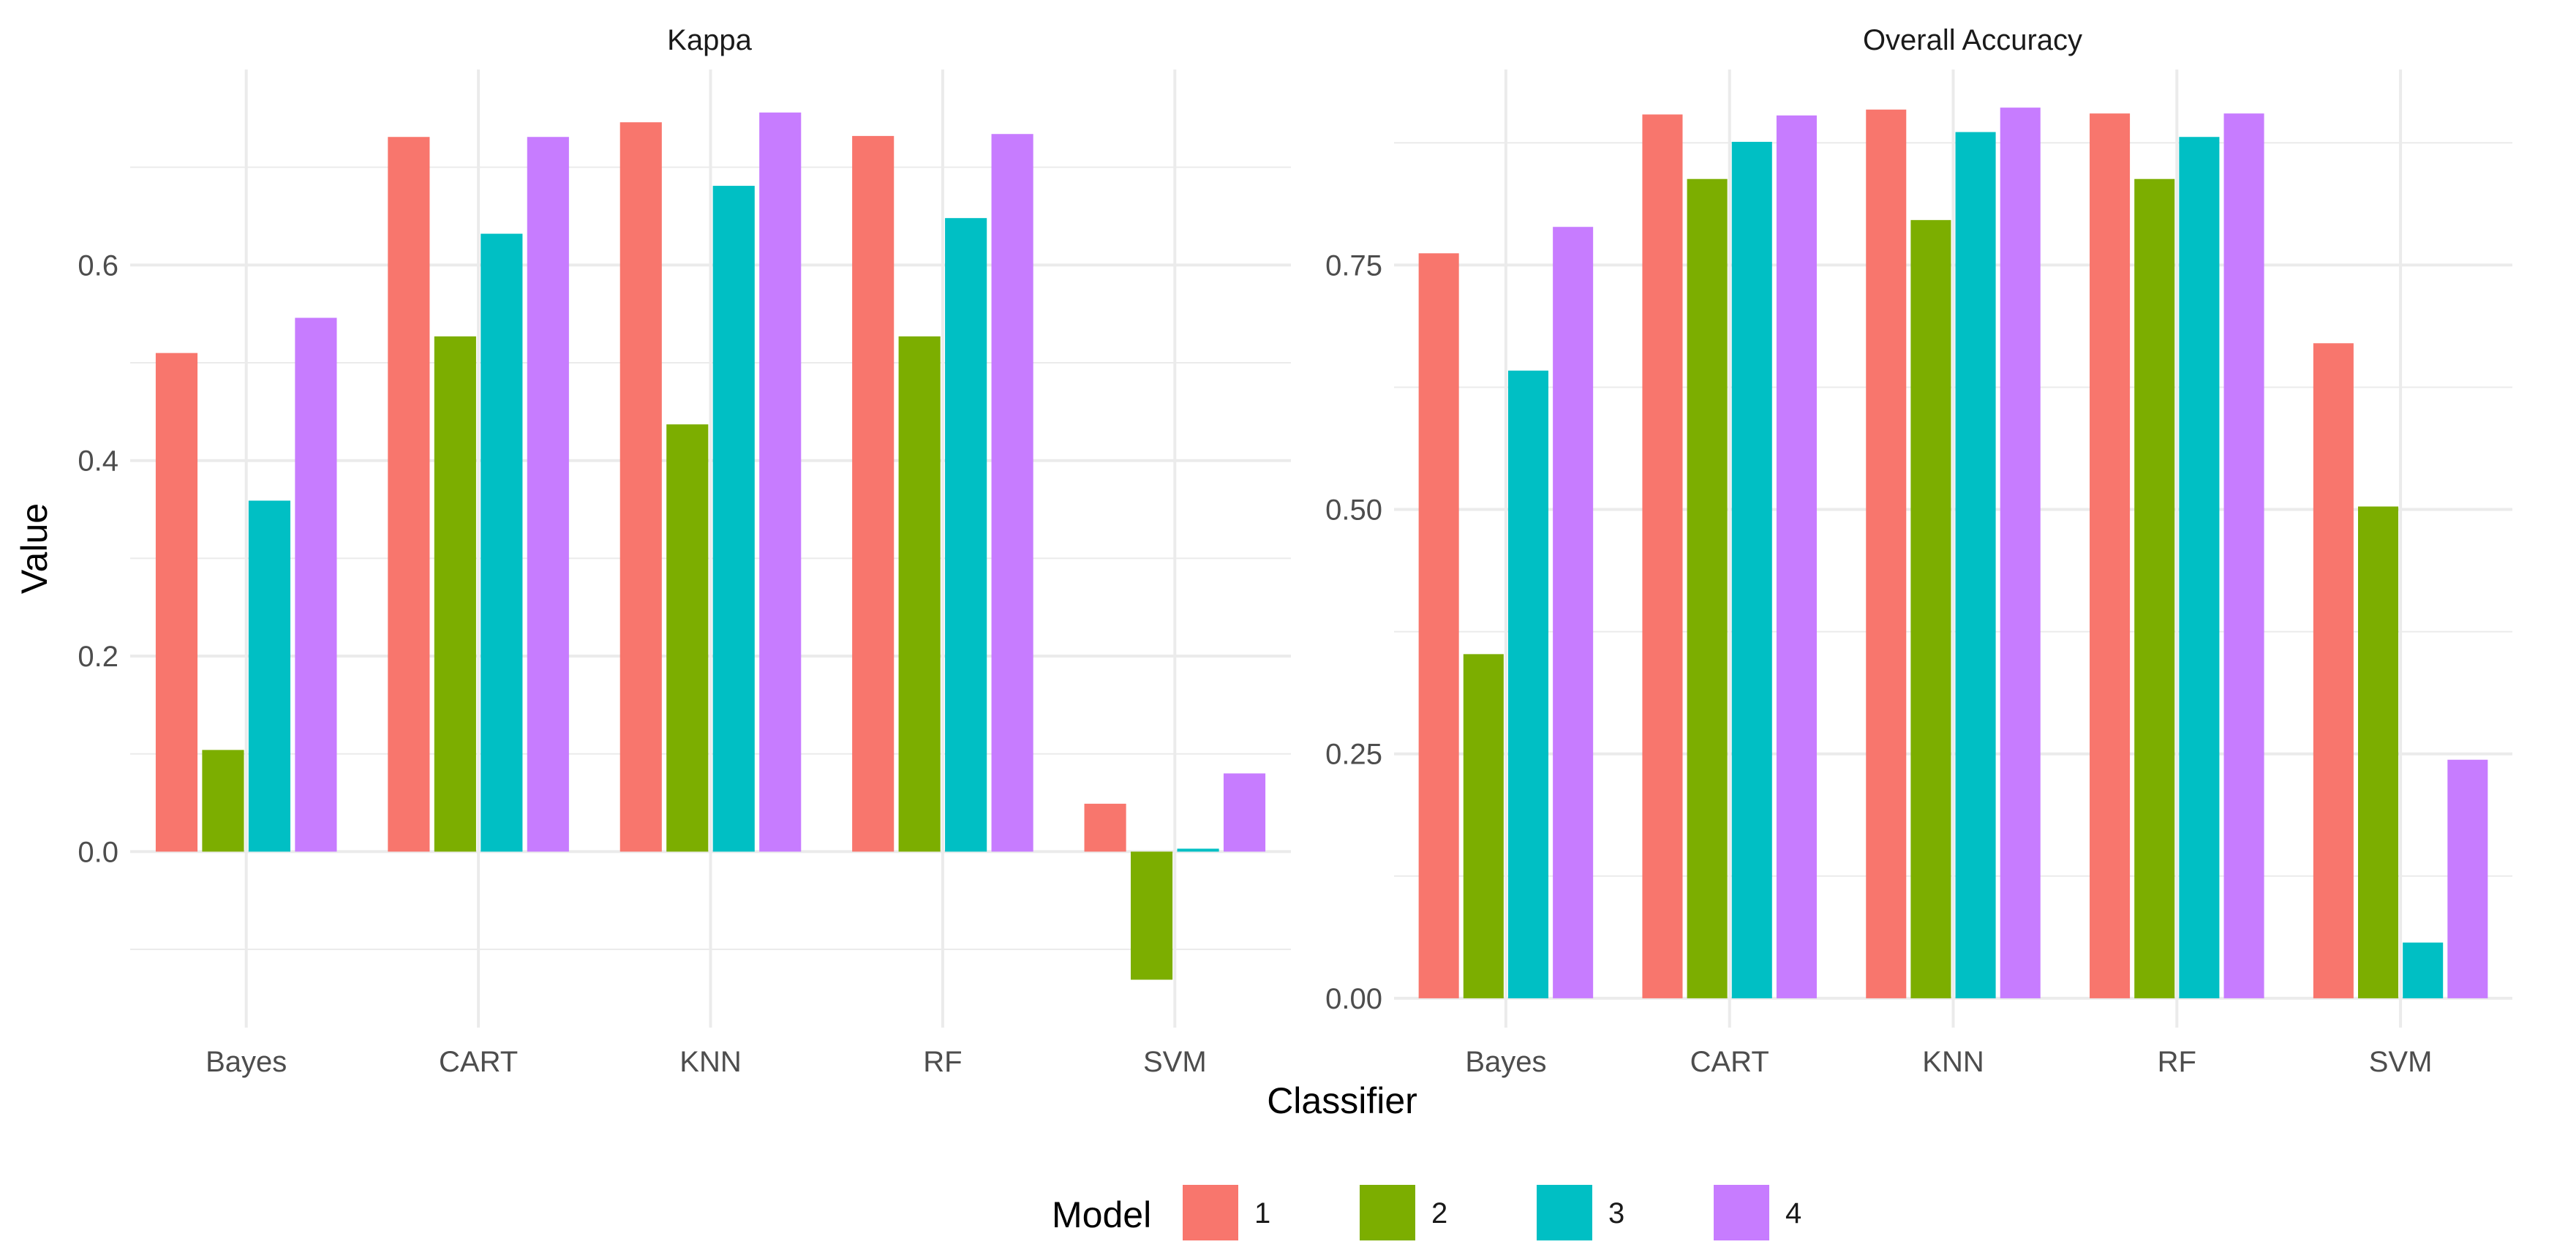 The width and height of the screenshot is (2576, 1258). What do you see at coordinates (1616, 1213) in the screenshot?
I see `legend-label-model-3: 3` at bounding box center [1616, 1213].